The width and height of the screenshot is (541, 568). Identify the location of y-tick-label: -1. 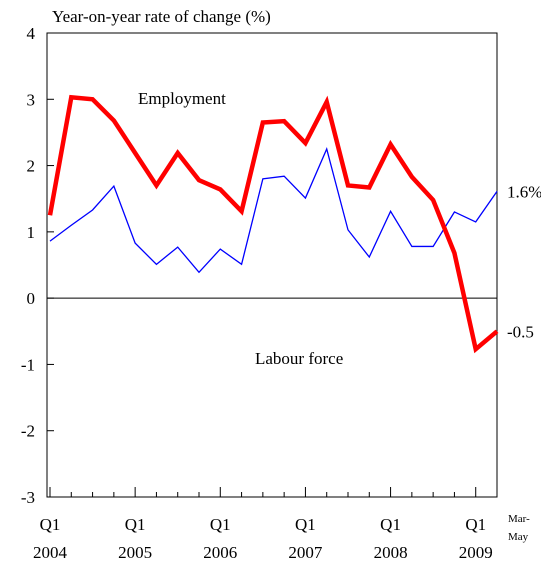
(28, 364).